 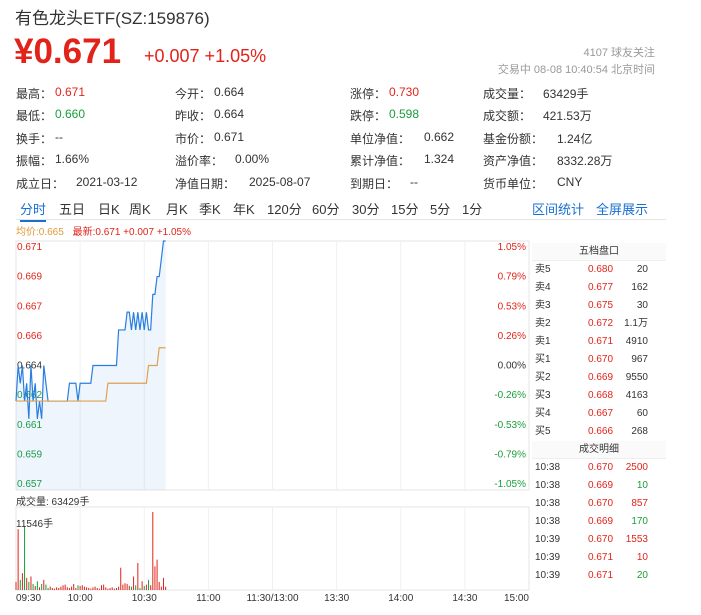 I want to click on followers-count: 4107 球友关注, so click(x=619, y=53).